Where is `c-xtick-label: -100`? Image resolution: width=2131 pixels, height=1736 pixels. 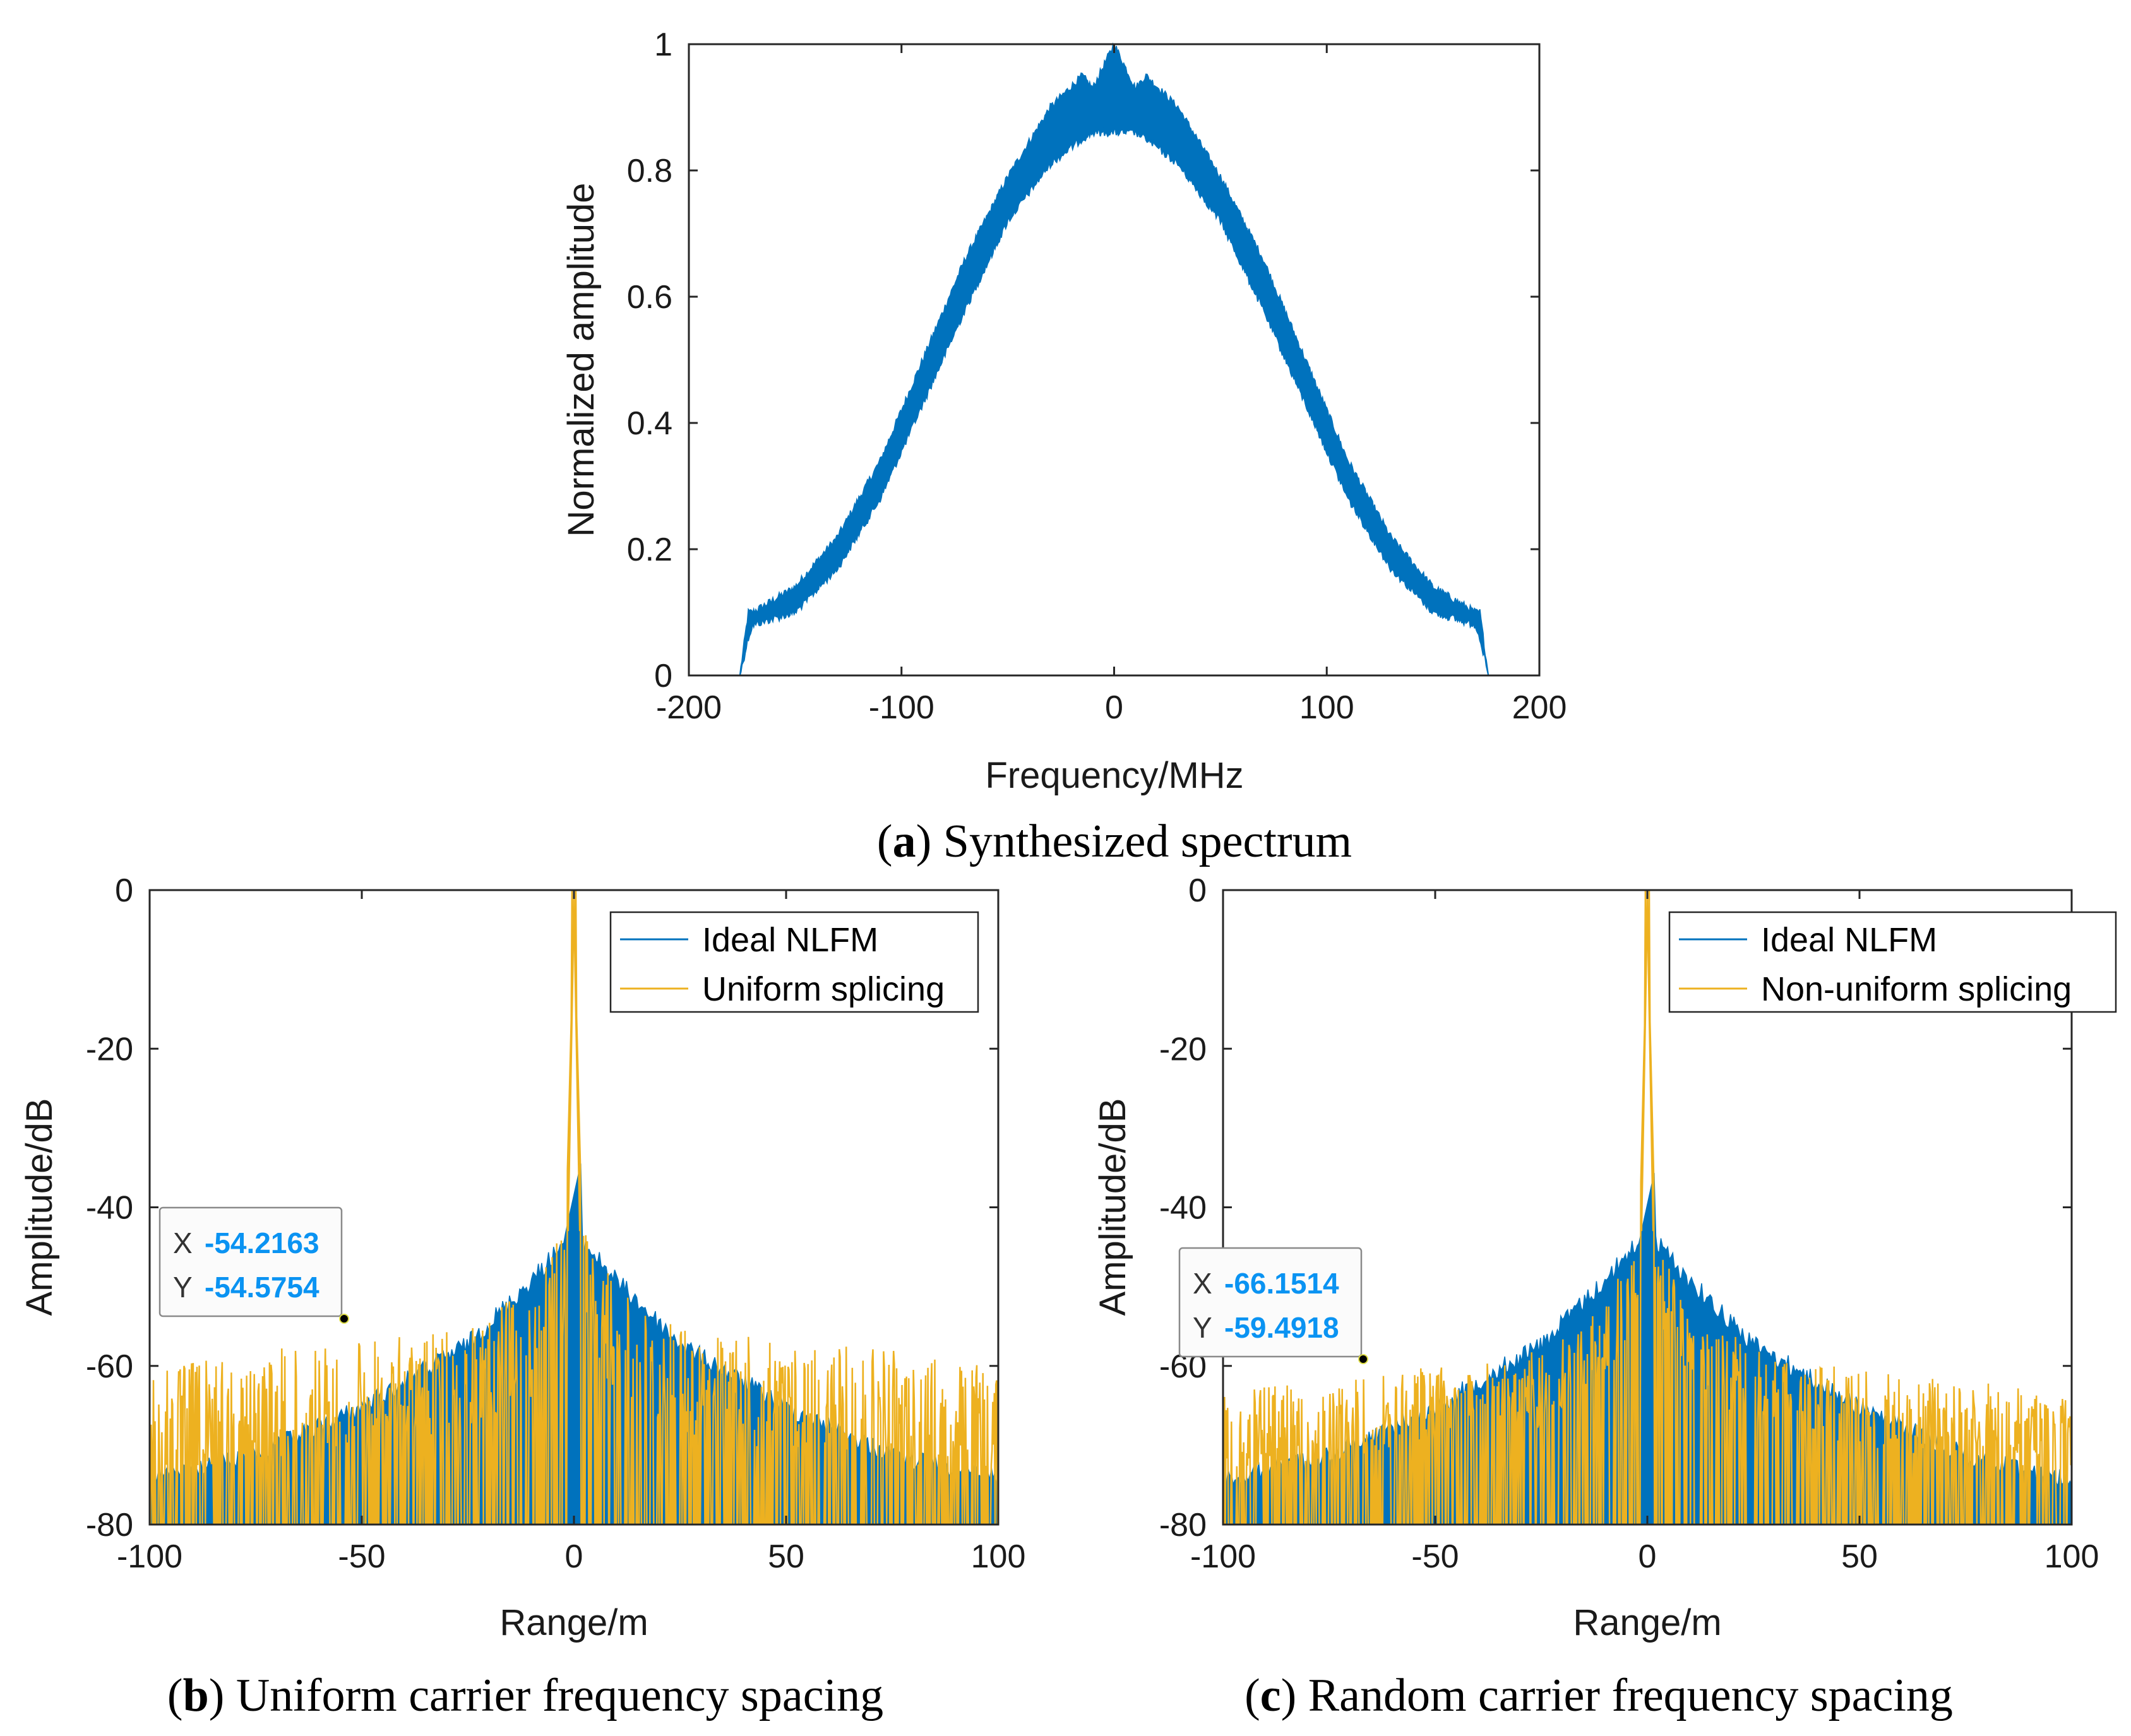
c-xtick-label: -100 is located at coordinates (1223, 1557).